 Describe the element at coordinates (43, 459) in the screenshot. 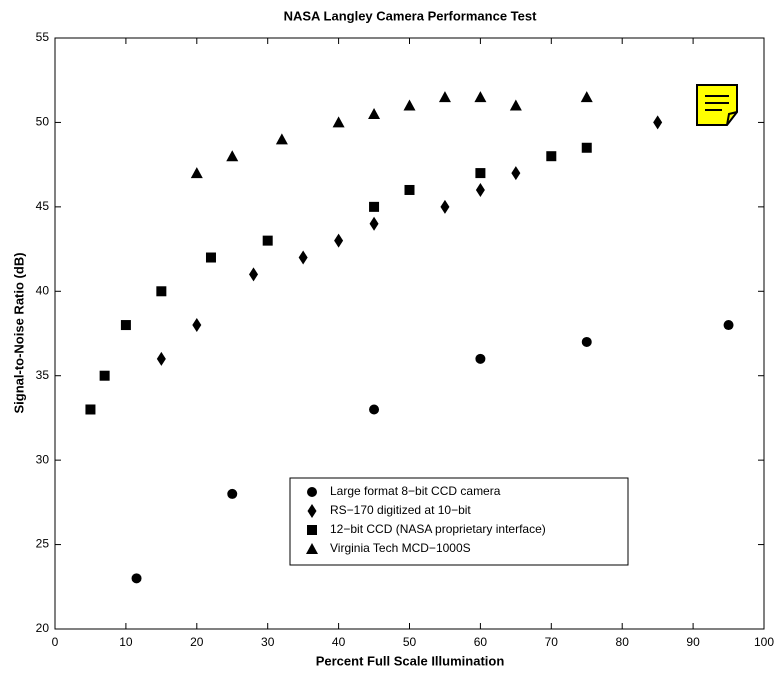

I see `y-tick-label: 30` at that location.